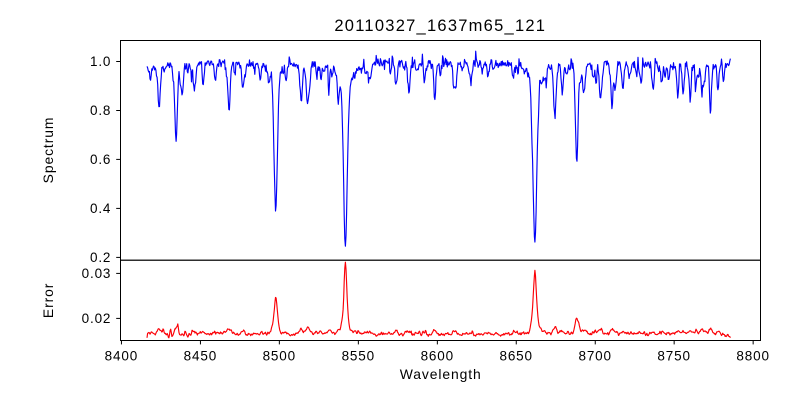 The width and height of the screenshot is (800, 400). I want to click on svg-text: 8450, so click(200, 356).